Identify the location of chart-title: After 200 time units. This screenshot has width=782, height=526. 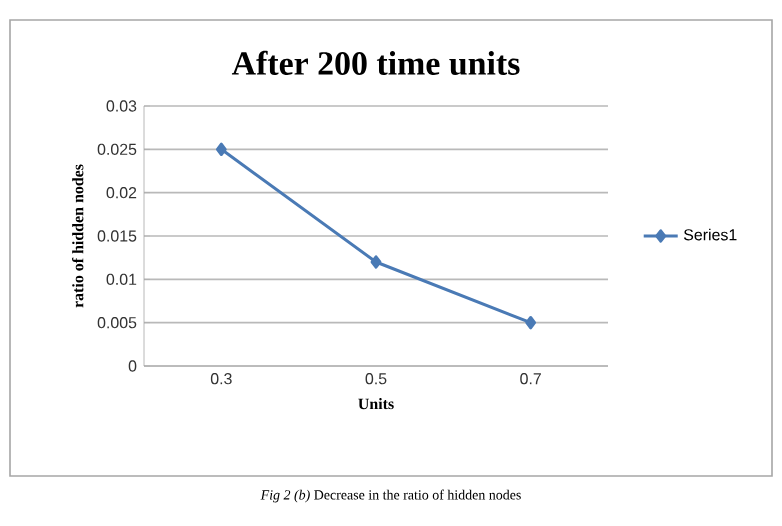
(375, 62).